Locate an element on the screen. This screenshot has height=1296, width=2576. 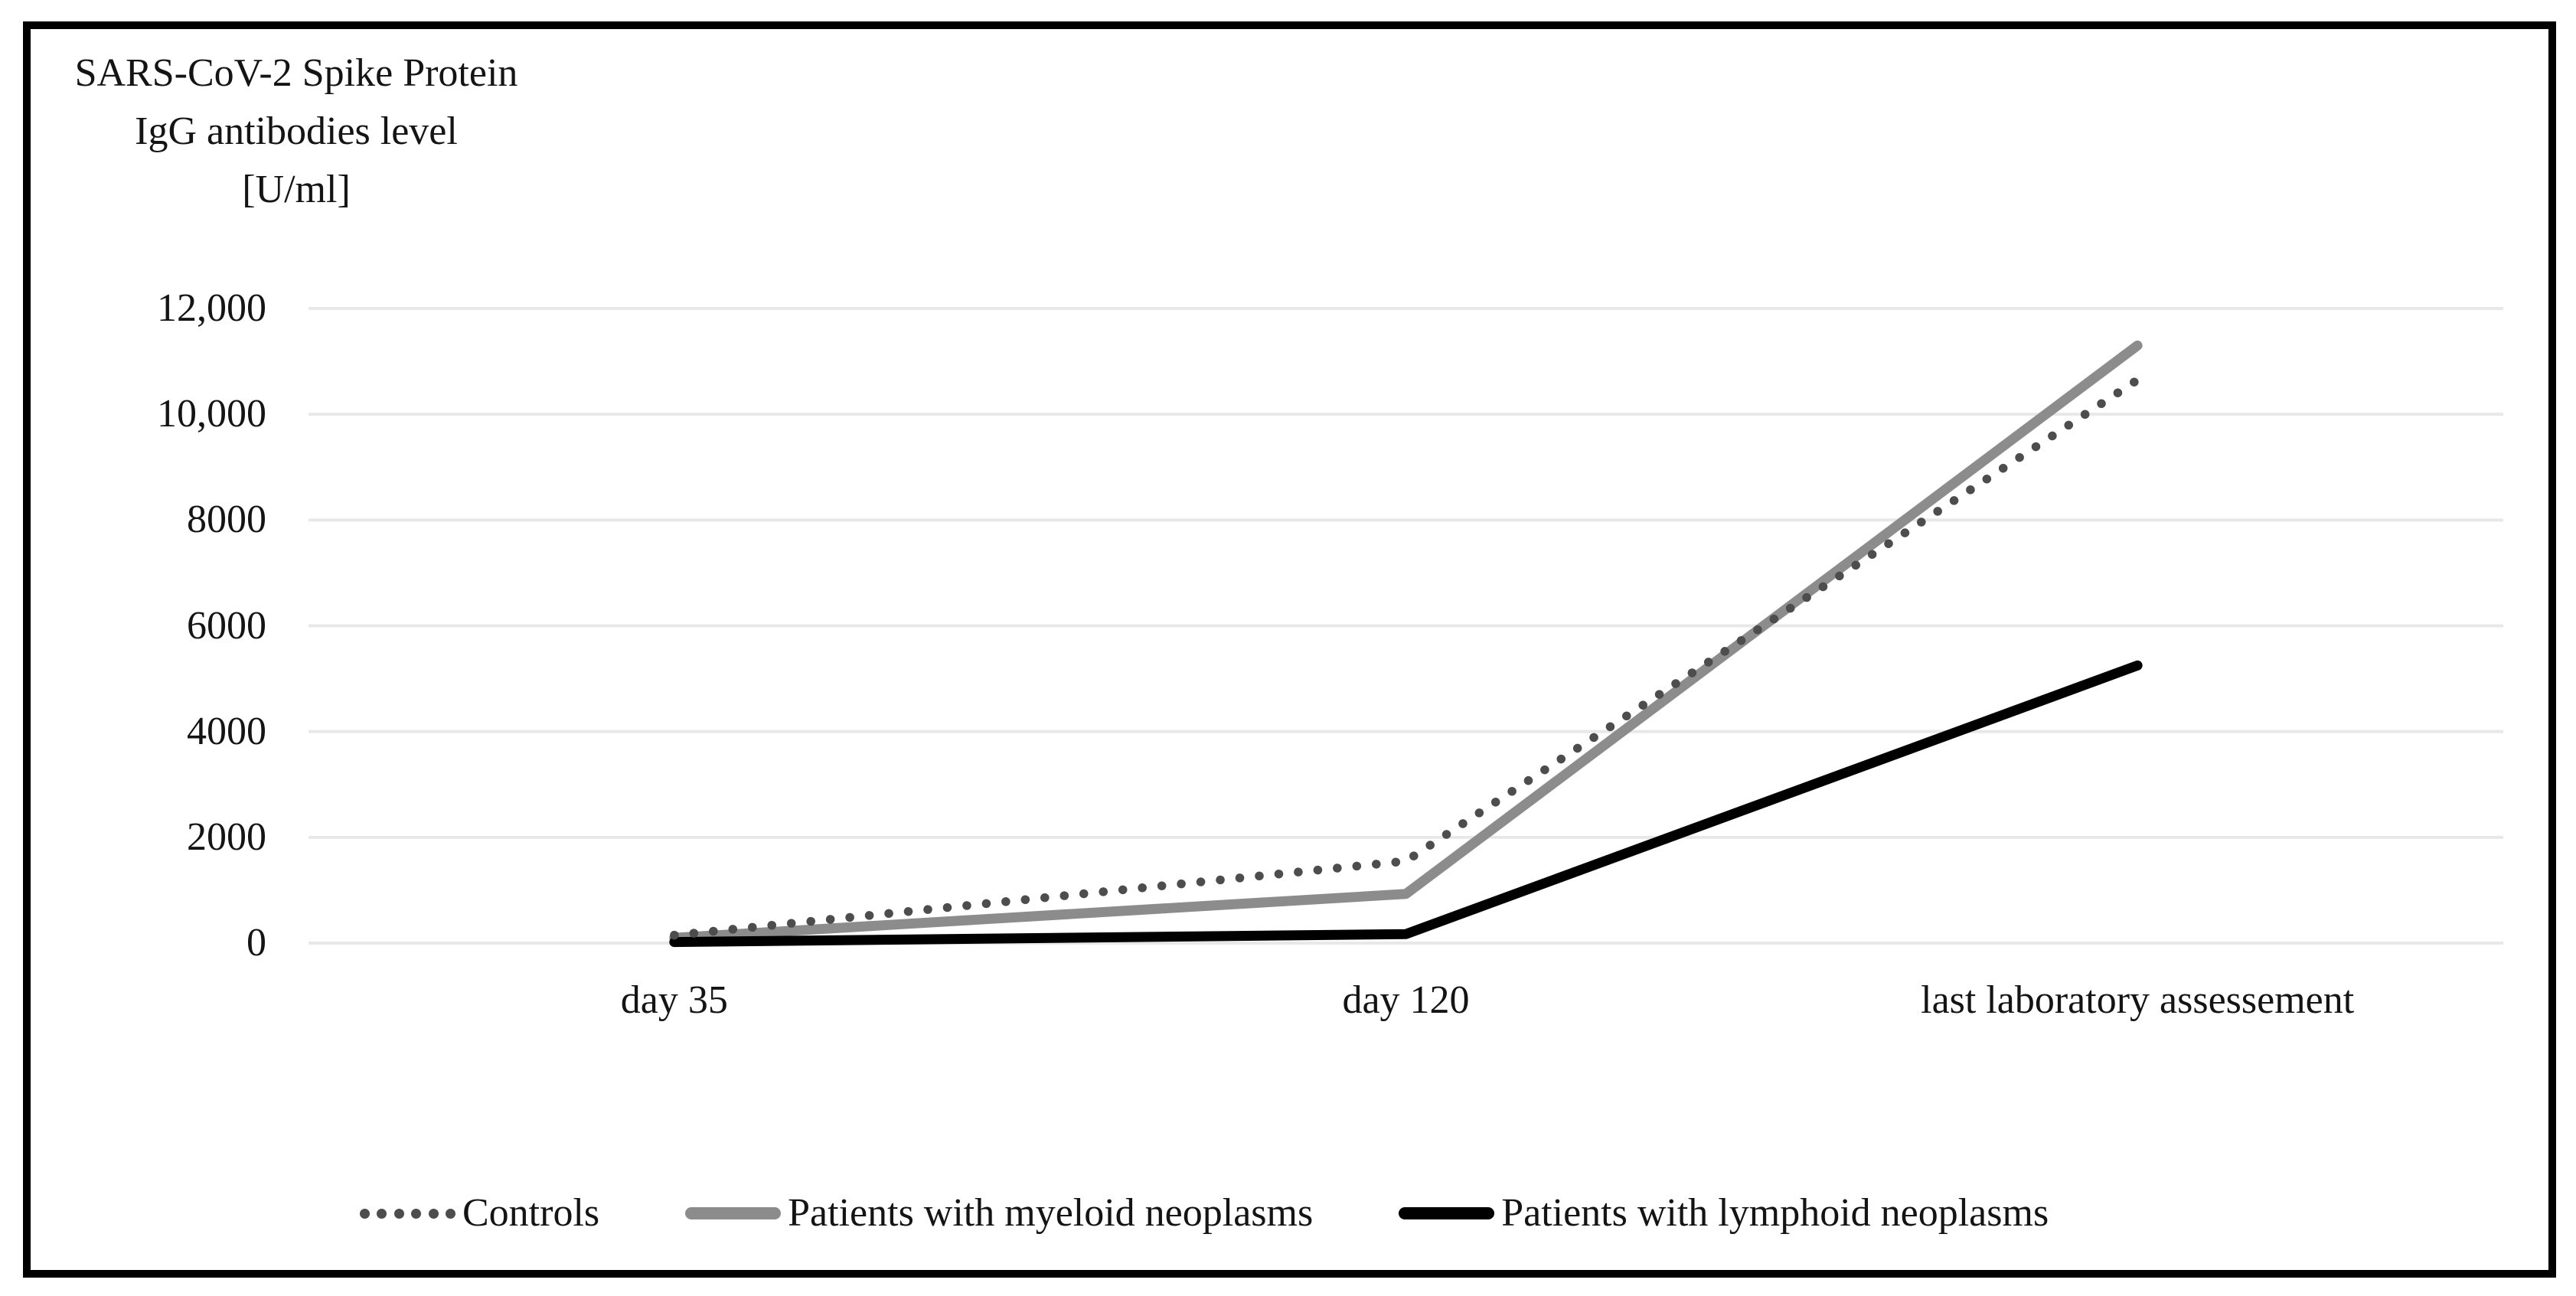
legend-item-patients-with-lymphoid-neoplasms: Patients with lymphoid neoplasms is located at coordinates (1724, 1213).